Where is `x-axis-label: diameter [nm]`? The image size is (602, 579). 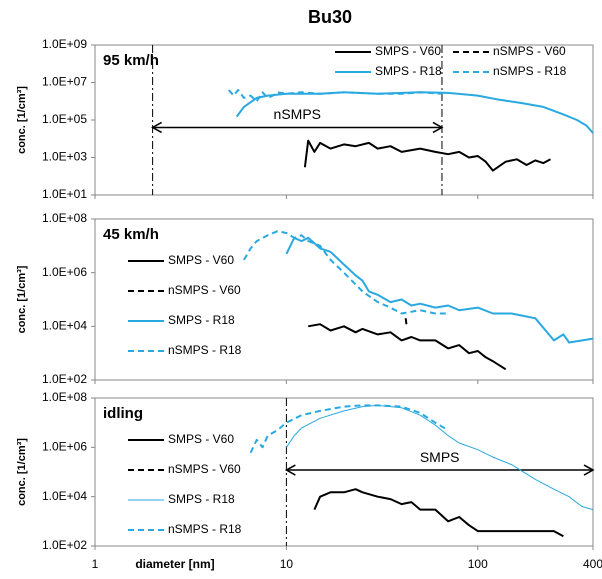
x-axis-label: diameter [nm] is located at coordinates (174, 564).